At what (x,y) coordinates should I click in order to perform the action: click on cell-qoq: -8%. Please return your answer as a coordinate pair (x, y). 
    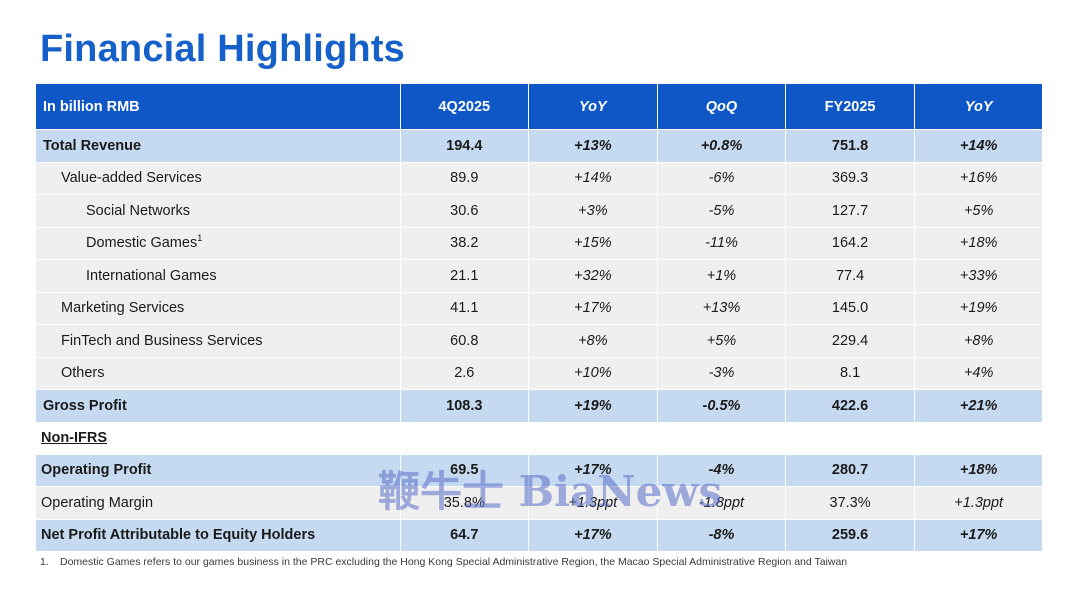
    Looking at the image, I should click on (722, 535).